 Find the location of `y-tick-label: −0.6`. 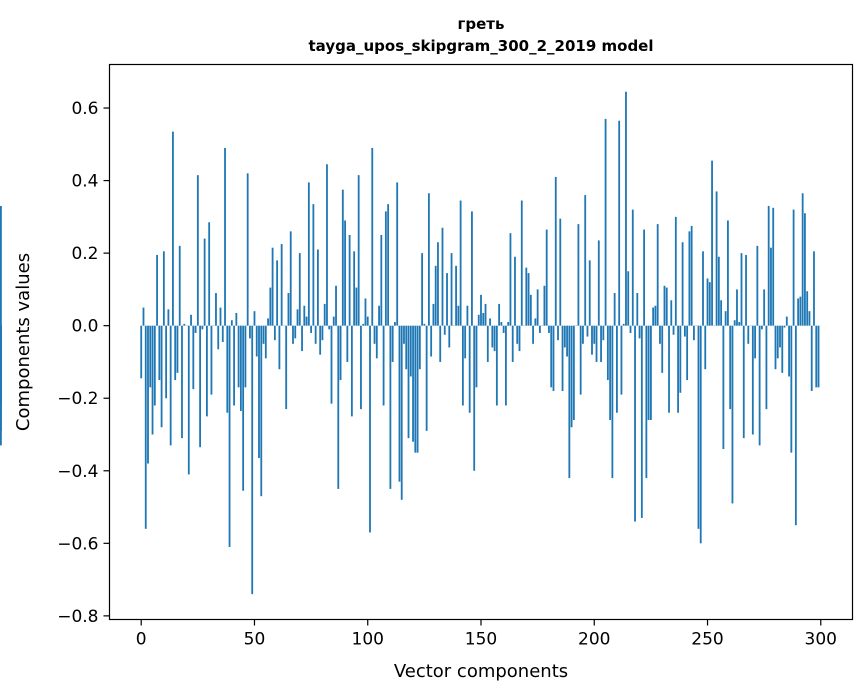

y-tick-label: −0.6 is located at coordinates (77, 544).